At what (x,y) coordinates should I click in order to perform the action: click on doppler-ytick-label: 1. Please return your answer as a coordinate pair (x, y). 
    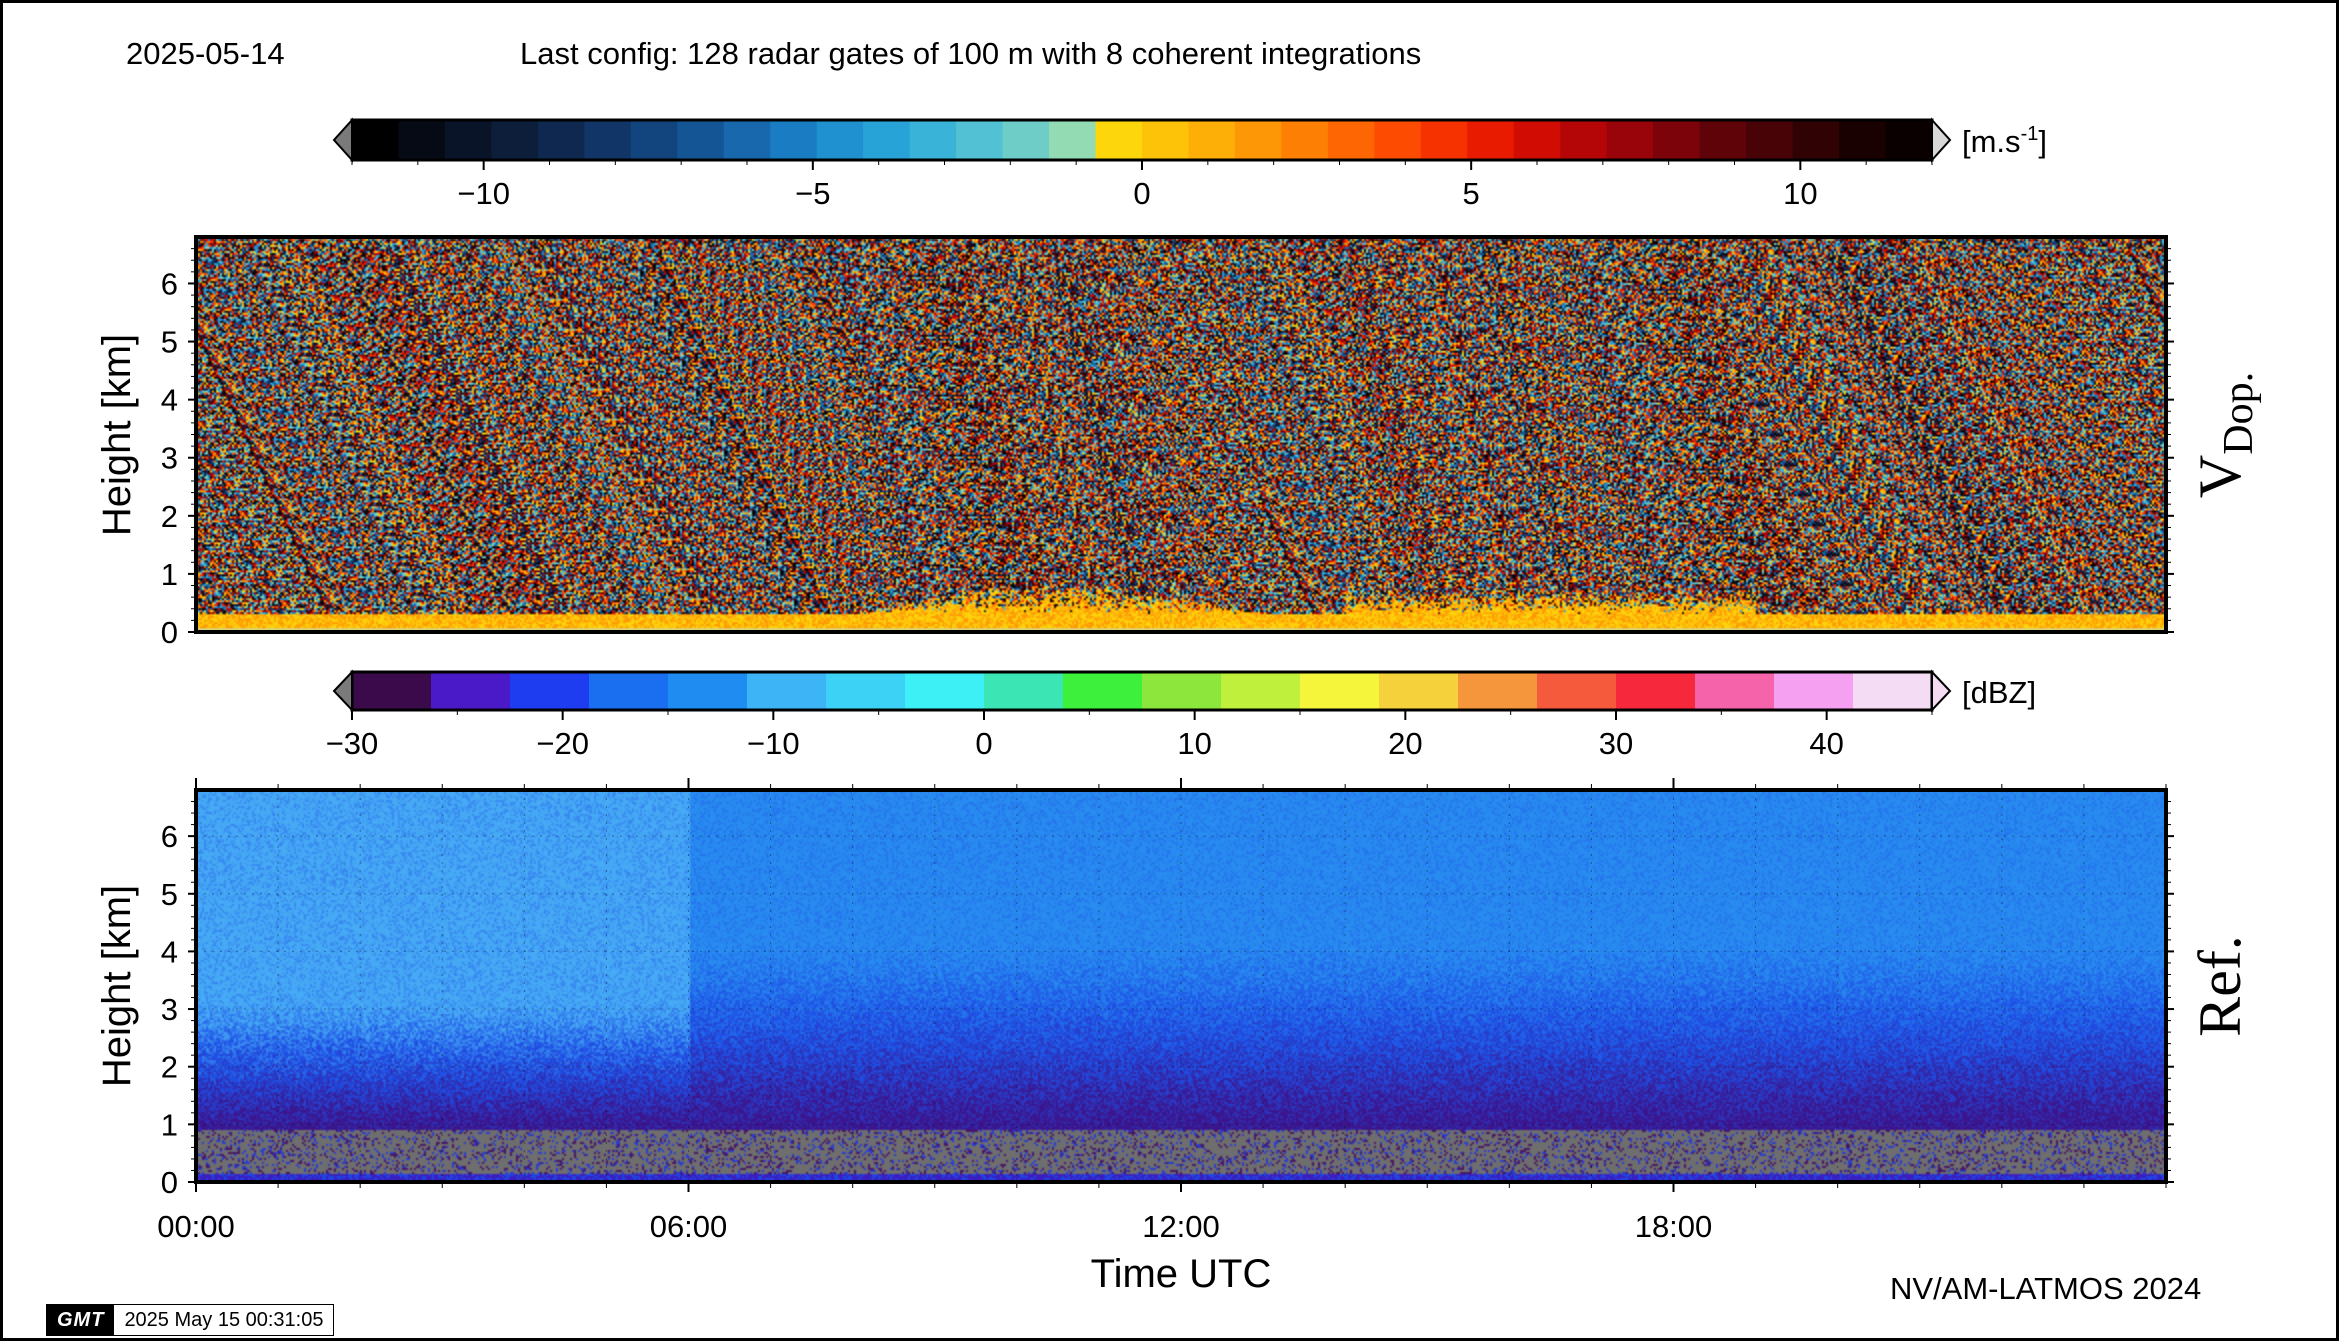
    Looking at the image, I should click on (169, 574).